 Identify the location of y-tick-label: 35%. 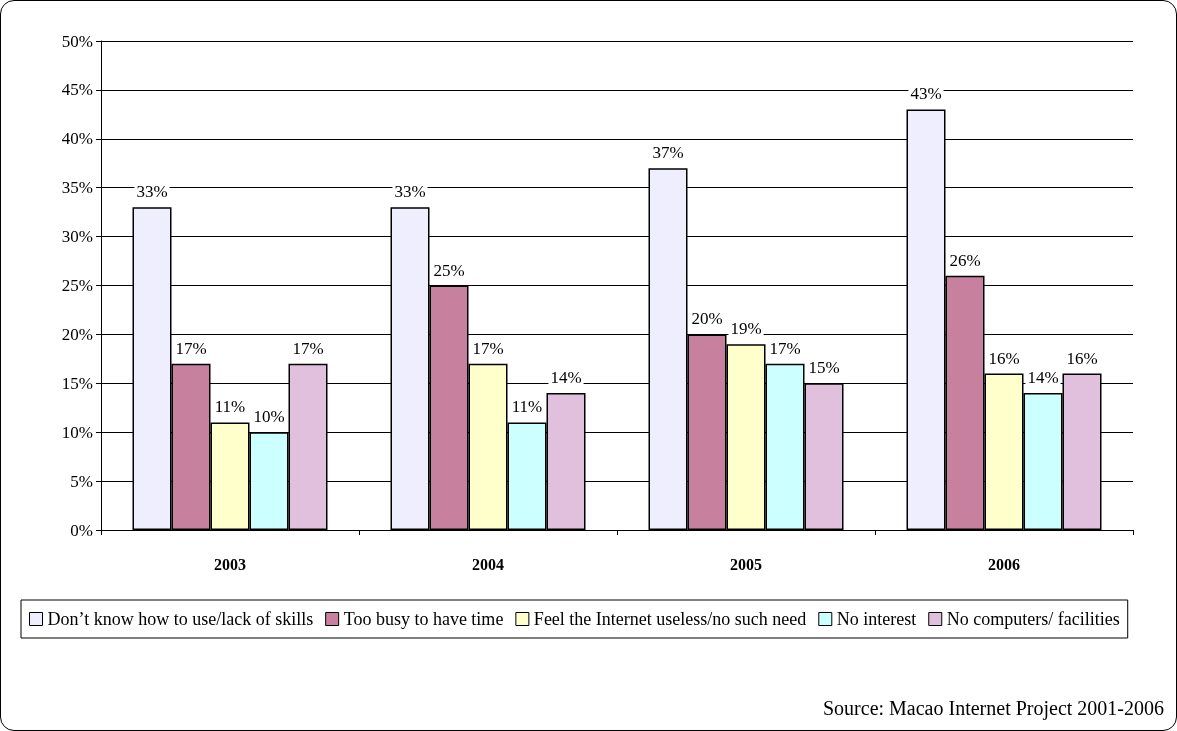
(77, 188).